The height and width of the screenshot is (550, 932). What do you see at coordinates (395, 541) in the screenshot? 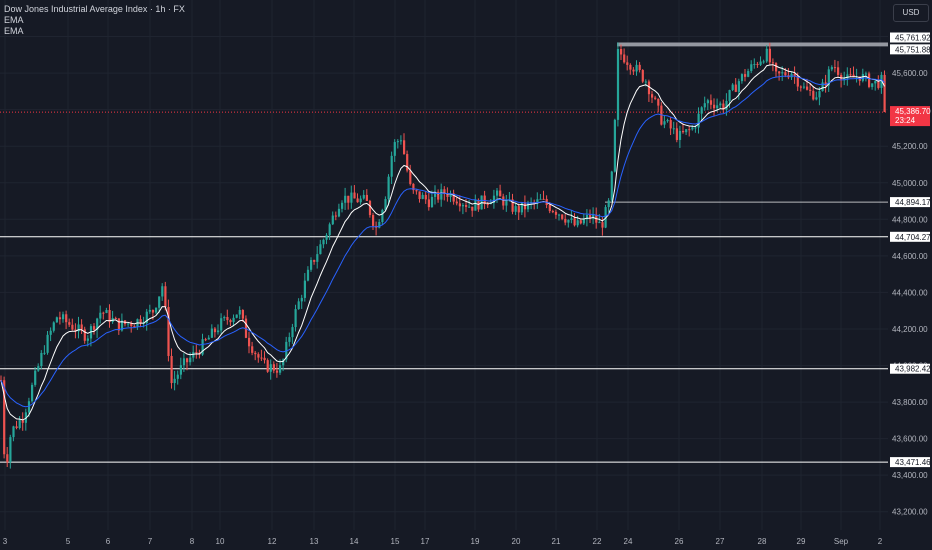
I see `time-tick-label: 15` at bounding box center [395, 541].